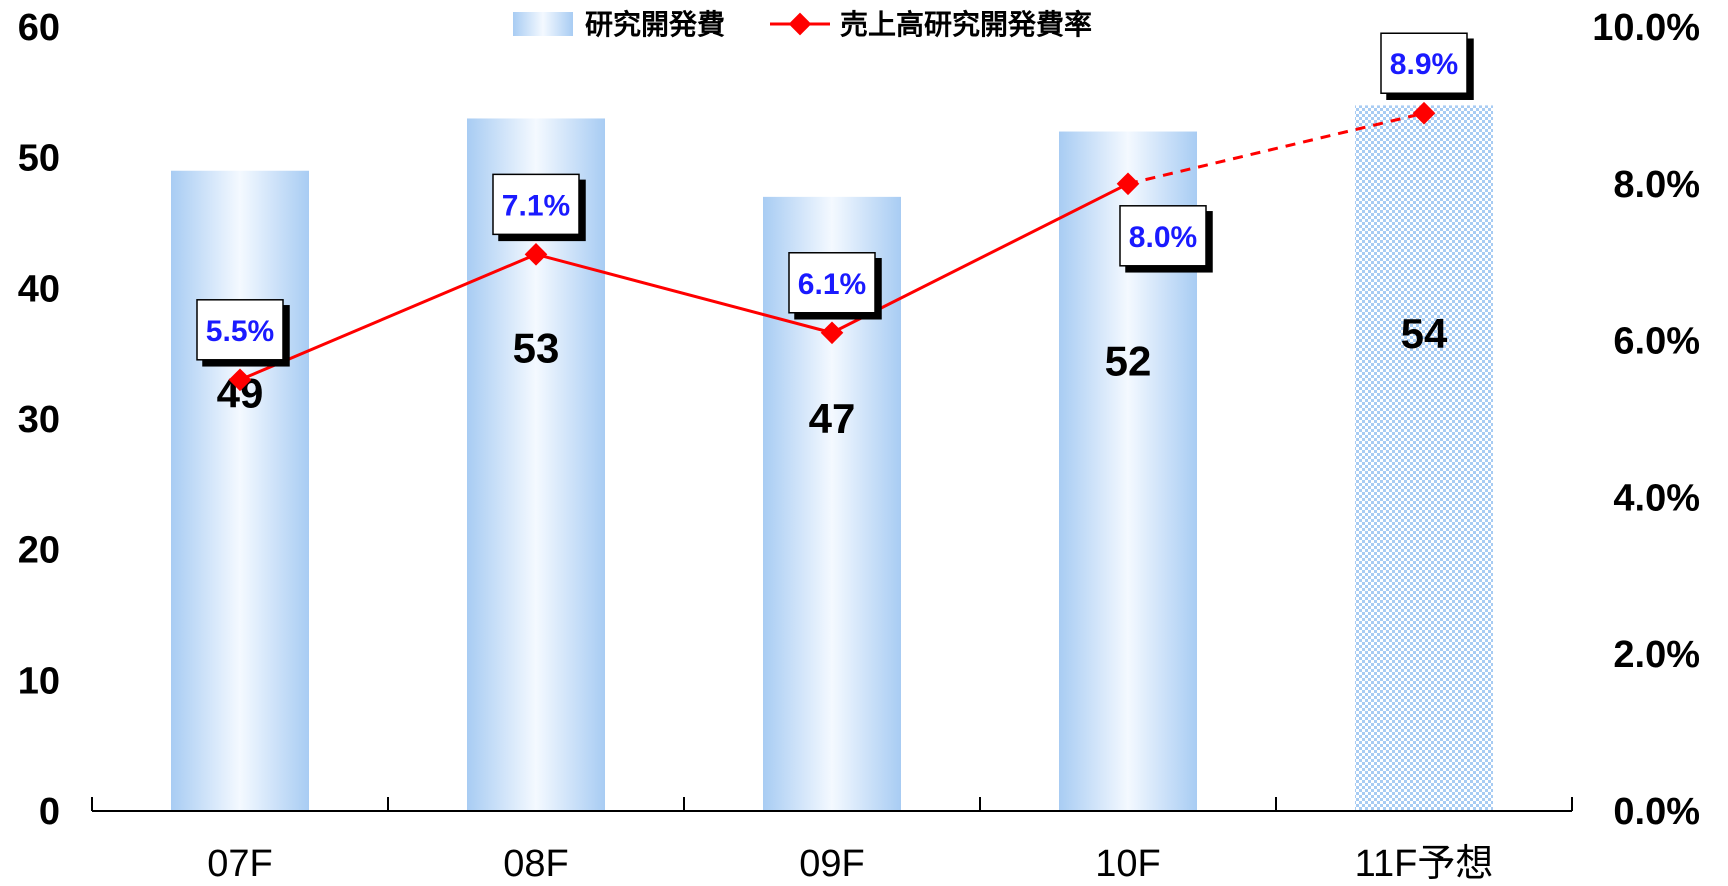  What do you see at coordinates (39, 28) in the screenshot?
I see `left-tick-label: 60` at bounding box center [39, 28].